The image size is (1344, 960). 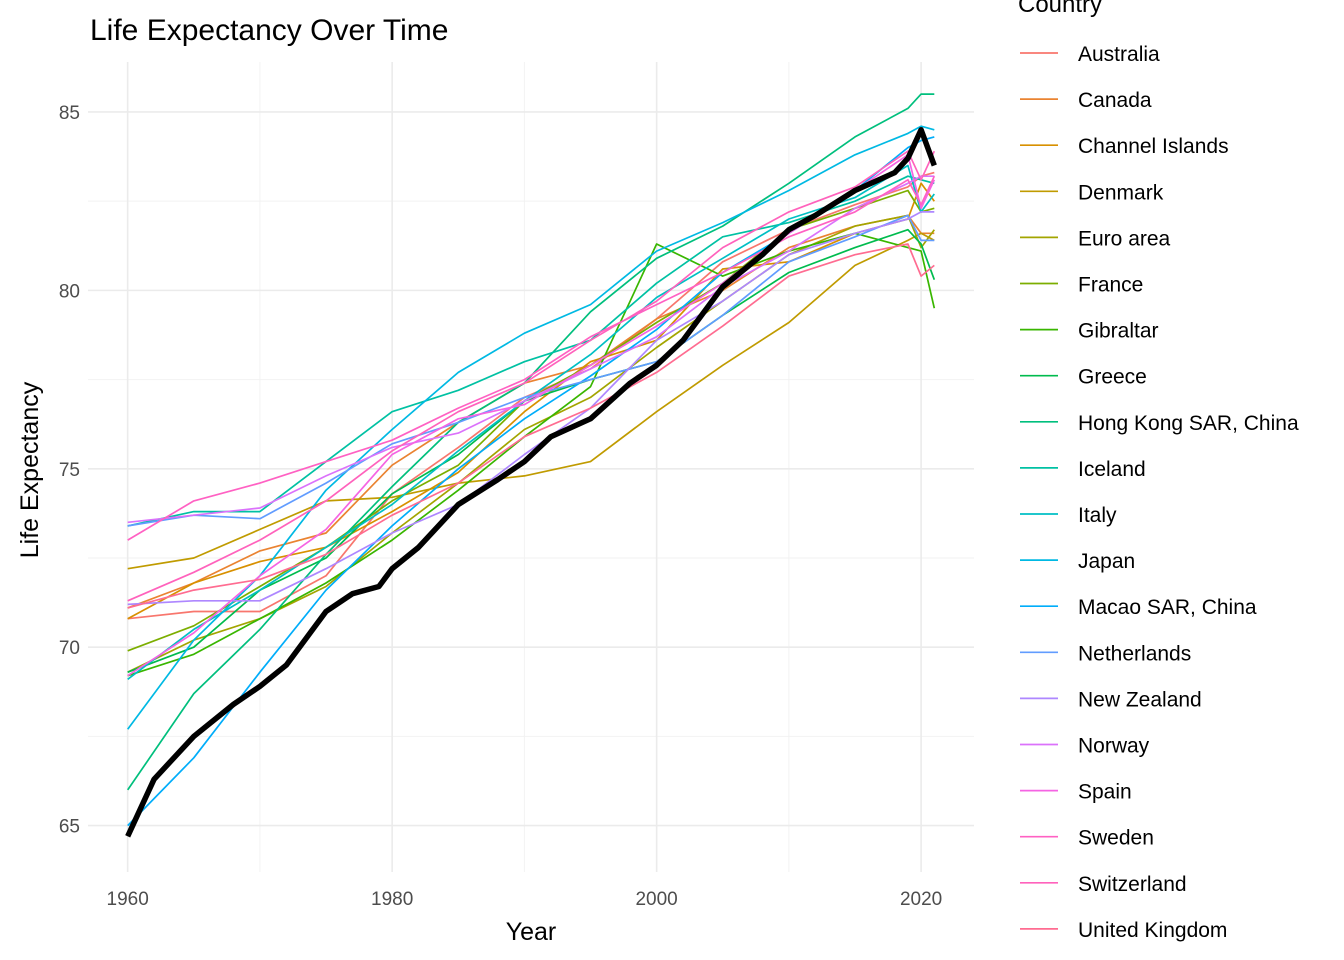 I want to click on x-axis-title: Year, so click(x=531, y=932).